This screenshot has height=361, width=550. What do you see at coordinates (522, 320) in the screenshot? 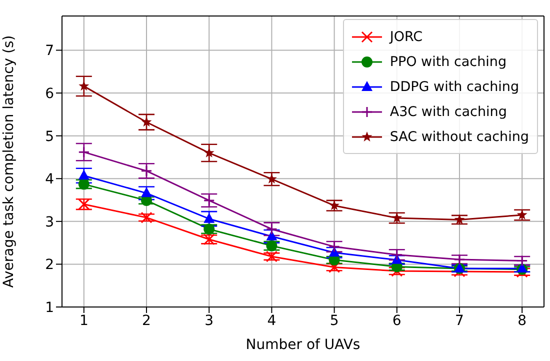
I see `x-tick-label: 8` at bounding box center [522, 320].